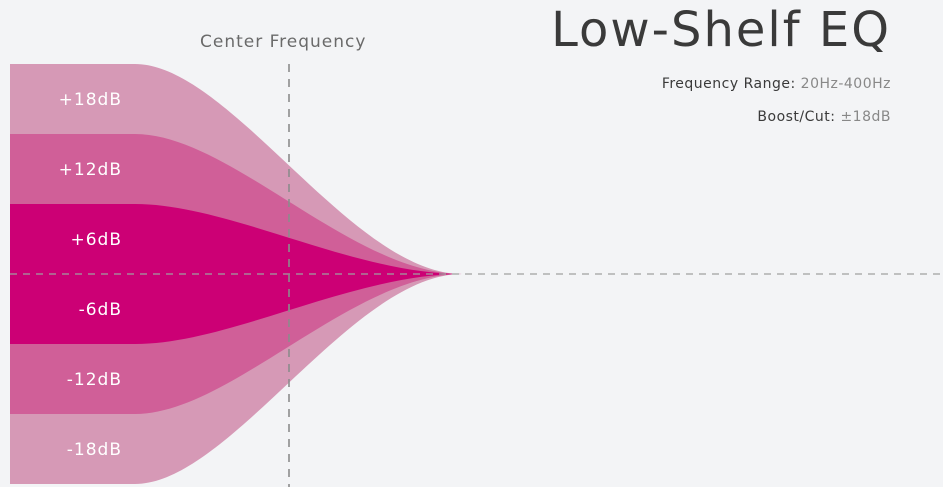 The height and width of the screenshot is (487, 943). I want to click on band-labels: +18dB +12dB +6dB -6dB -12dB -18dB, so click(90, 275).